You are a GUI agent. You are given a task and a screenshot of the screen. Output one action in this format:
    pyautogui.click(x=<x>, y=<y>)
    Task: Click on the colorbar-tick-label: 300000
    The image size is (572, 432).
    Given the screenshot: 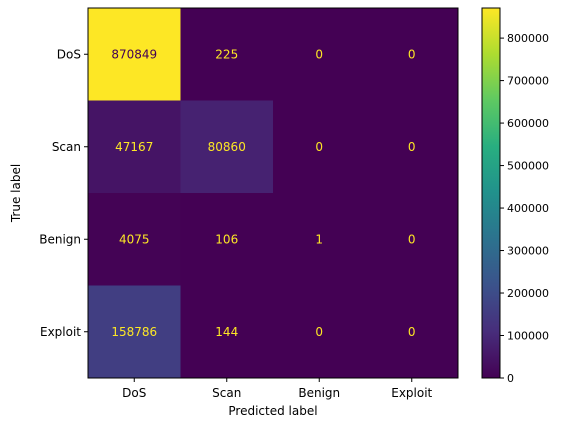 What is the action you would take?
    pyautogui.click(x=528, y=251)
    